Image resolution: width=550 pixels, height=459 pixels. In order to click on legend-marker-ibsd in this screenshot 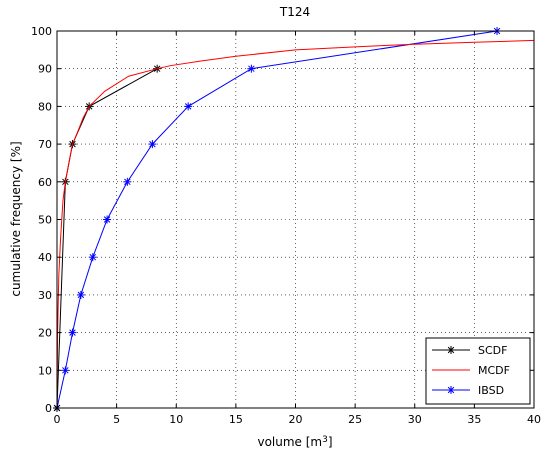, I will do `click(451, 390)`.